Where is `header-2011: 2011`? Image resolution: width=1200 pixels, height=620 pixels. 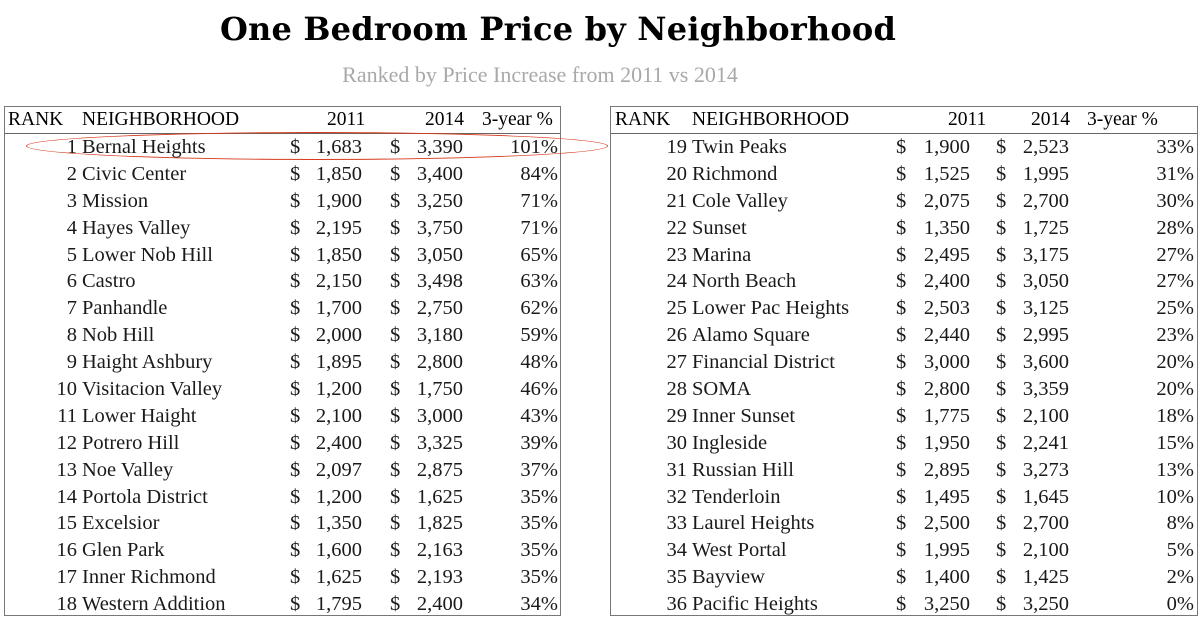
header-2011: 2011 is located at coordinates (967, 119).